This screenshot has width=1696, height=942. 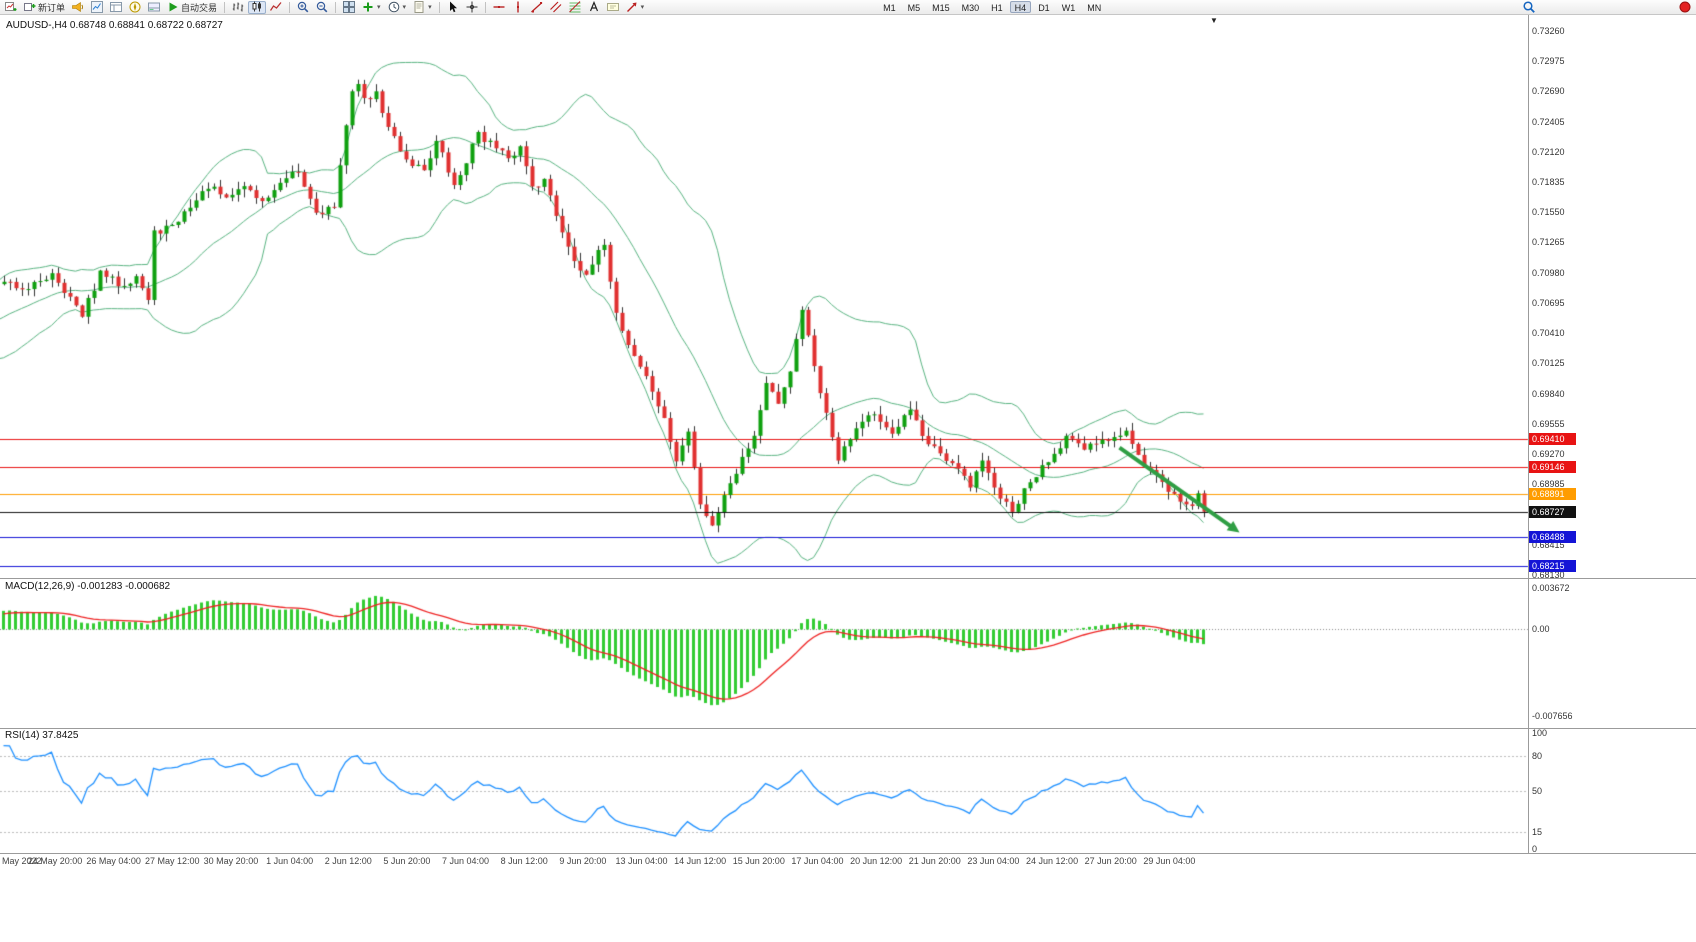 What do you see at coordinates (97, 7) in the screenshot?
I see `toolbar-market-watch-button` at bounding box center [97, 7].